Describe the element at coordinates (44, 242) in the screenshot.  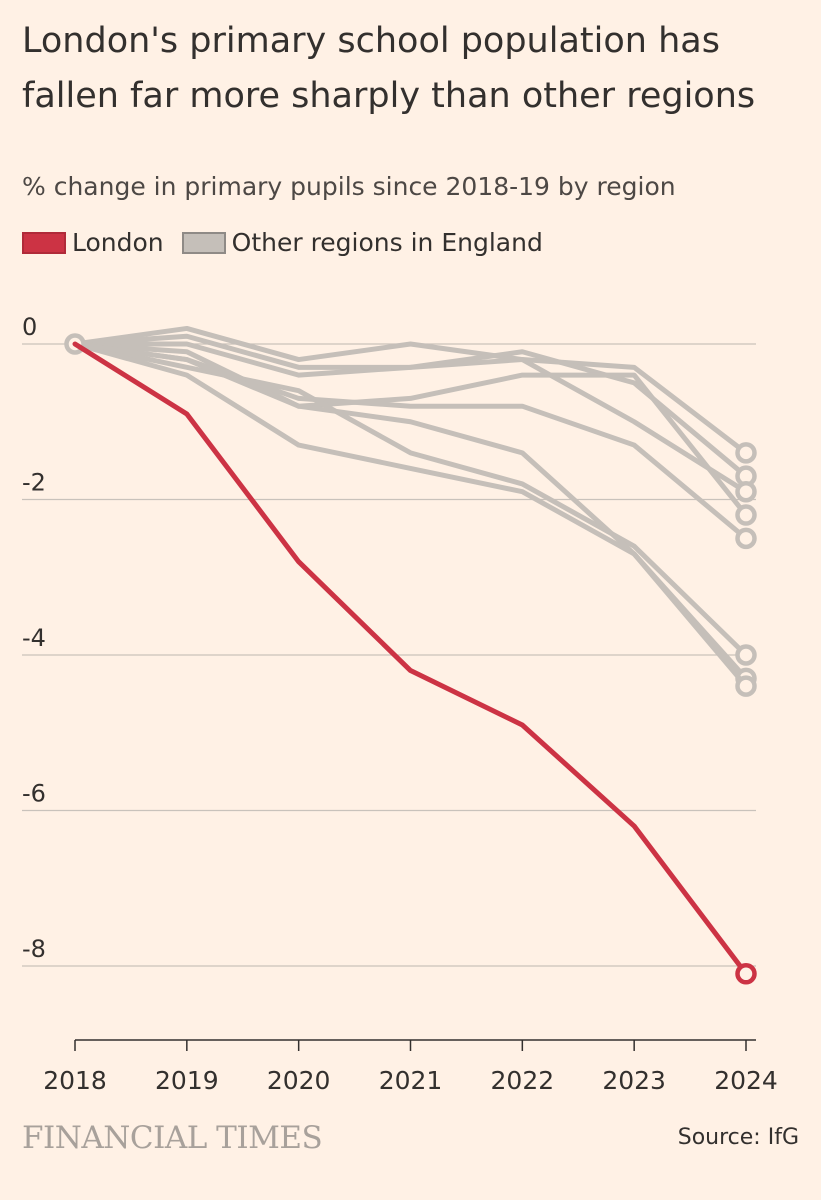
I see `legend-swatch-london` at that location.